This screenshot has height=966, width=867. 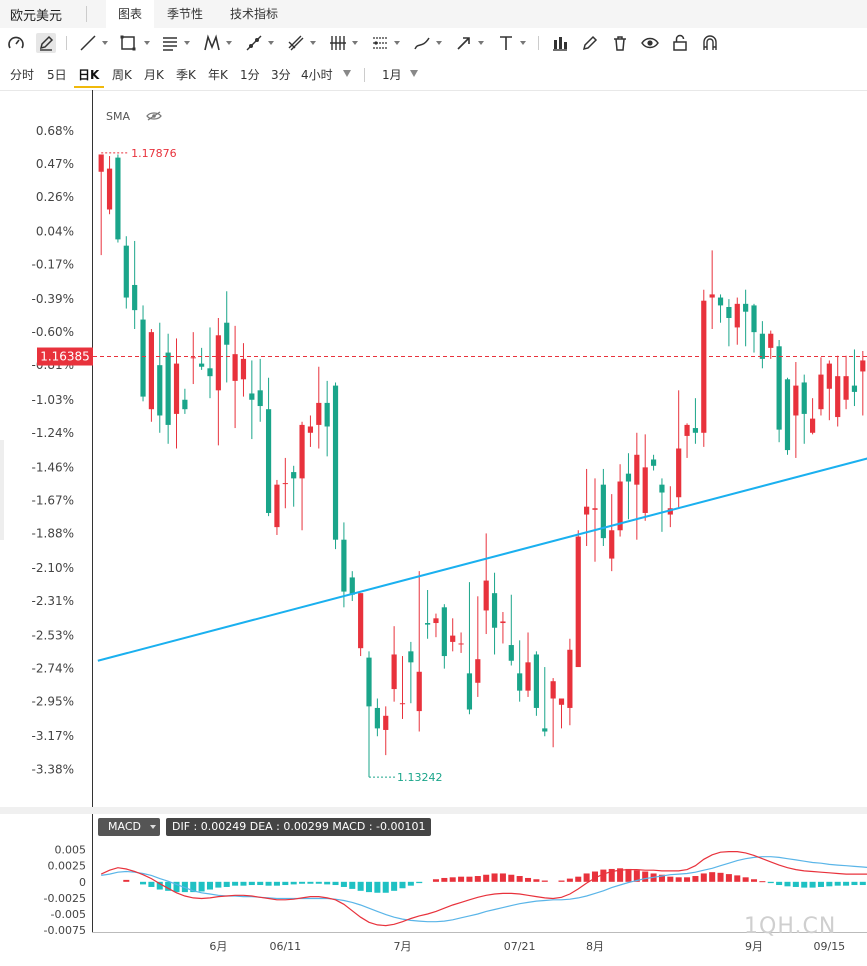 What do you see at coordinates (281, 75) in the screenshot?
I see `period-3min: 3分` at bounding box center [281, 75].